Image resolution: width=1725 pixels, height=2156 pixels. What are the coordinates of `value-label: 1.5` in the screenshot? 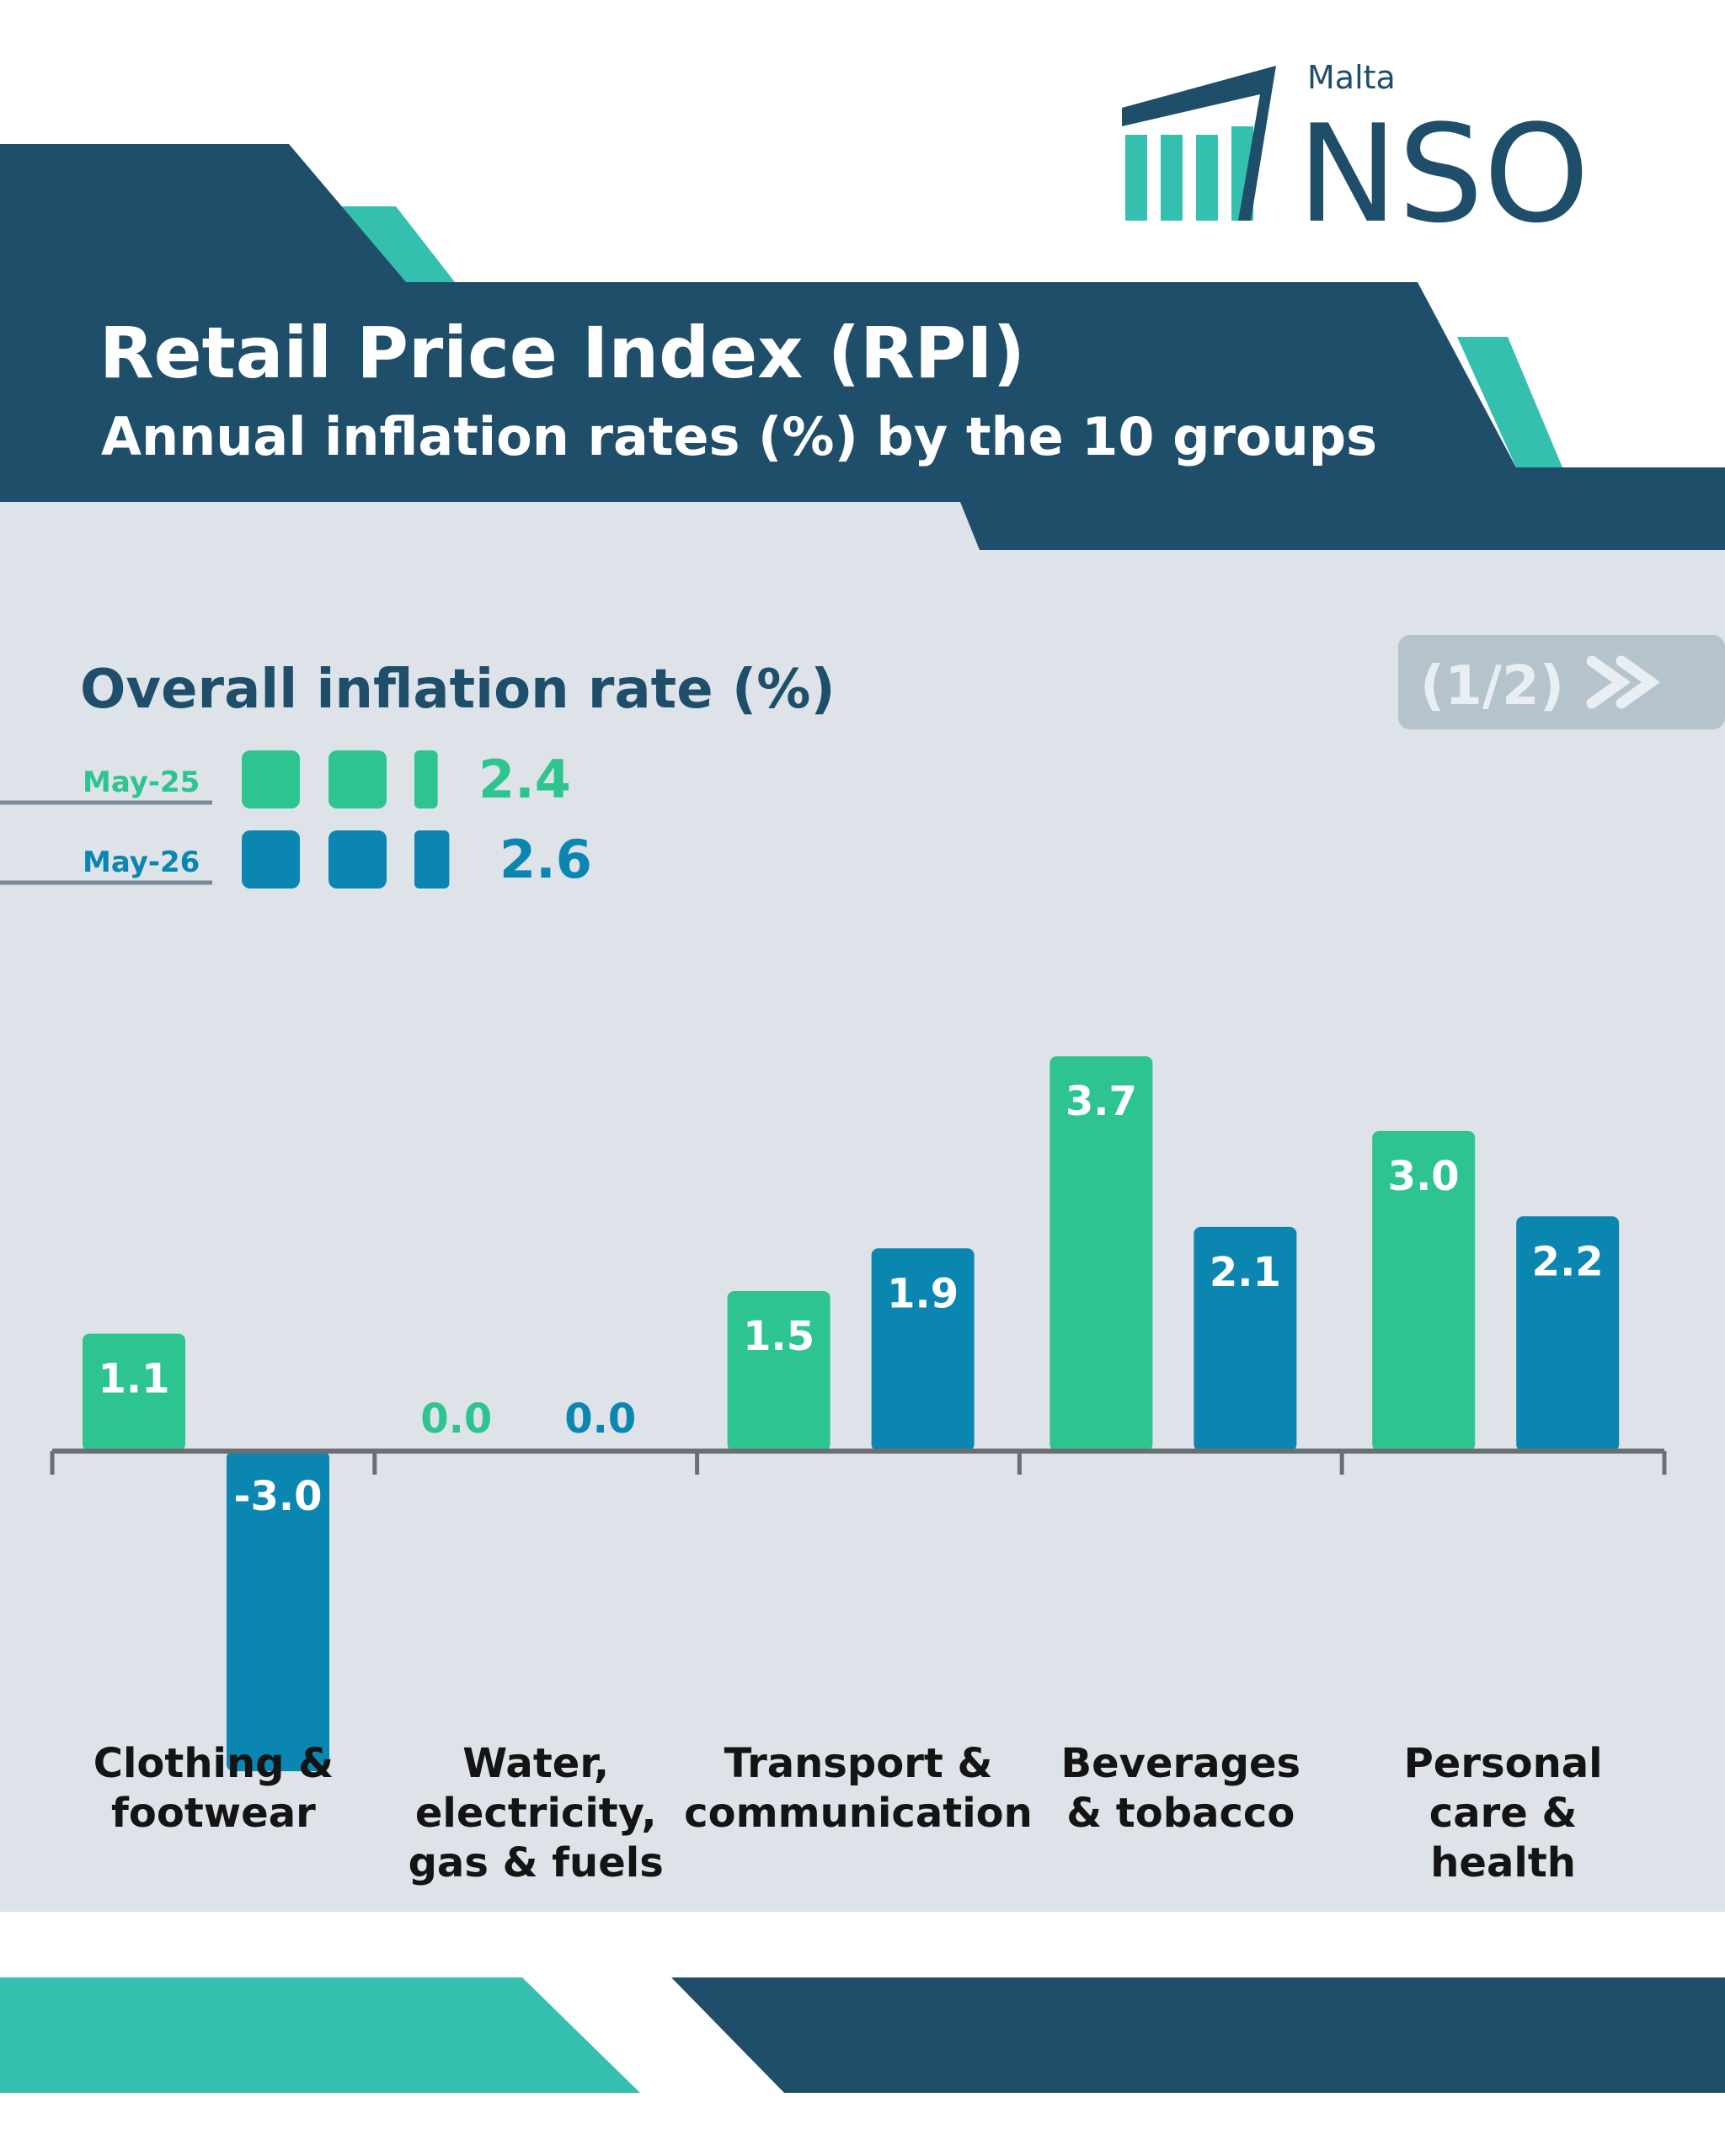 It's located at (778, 1336).